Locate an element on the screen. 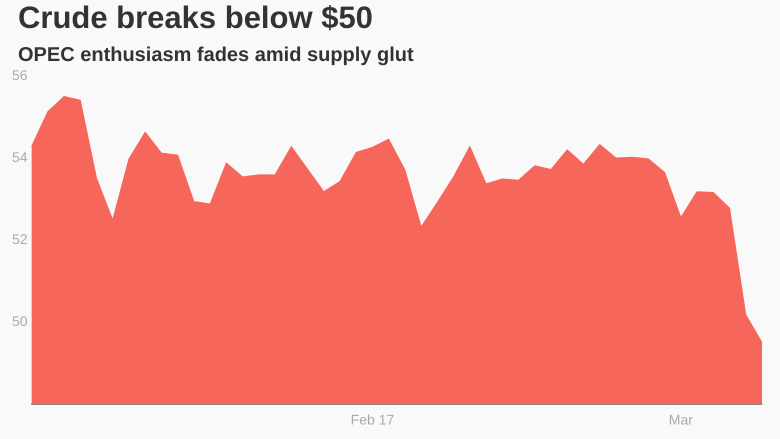  x-tick-label: Feb 17 is located at coordinates (372, 419).